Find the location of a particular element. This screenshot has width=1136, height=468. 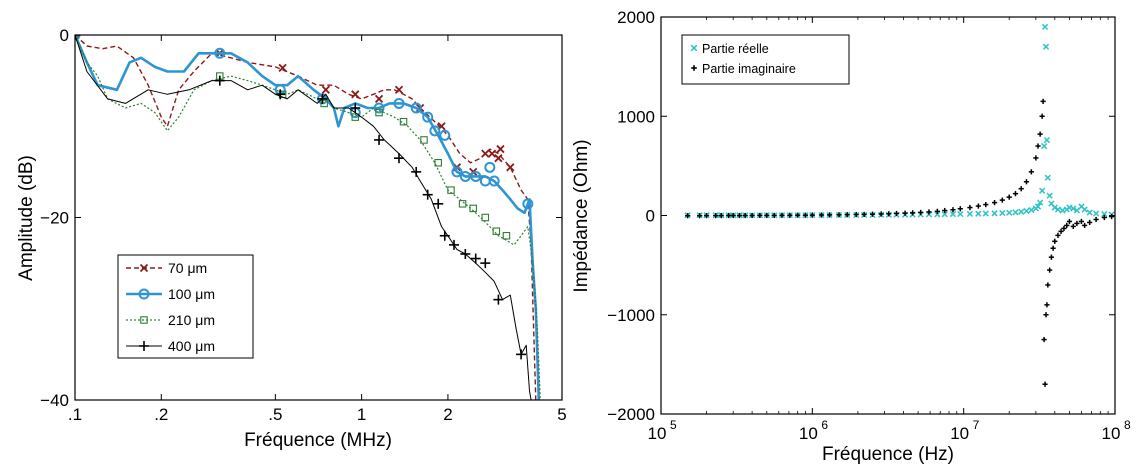

x-axis-title: Fréquence (MHz) is located at coordinates (318, 440).